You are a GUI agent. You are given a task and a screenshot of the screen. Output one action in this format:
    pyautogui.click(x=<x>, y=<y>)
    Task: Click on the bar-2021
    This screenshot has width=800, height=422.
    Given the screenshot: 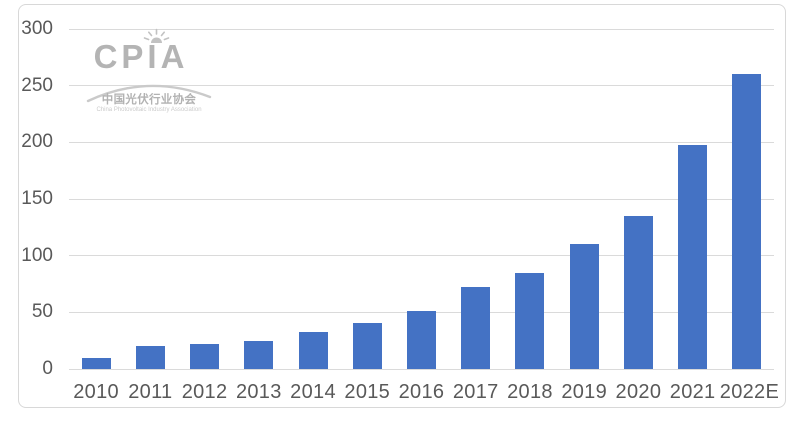 What is the action you would take?
    pyautogui.click(x=693, y=256)
    